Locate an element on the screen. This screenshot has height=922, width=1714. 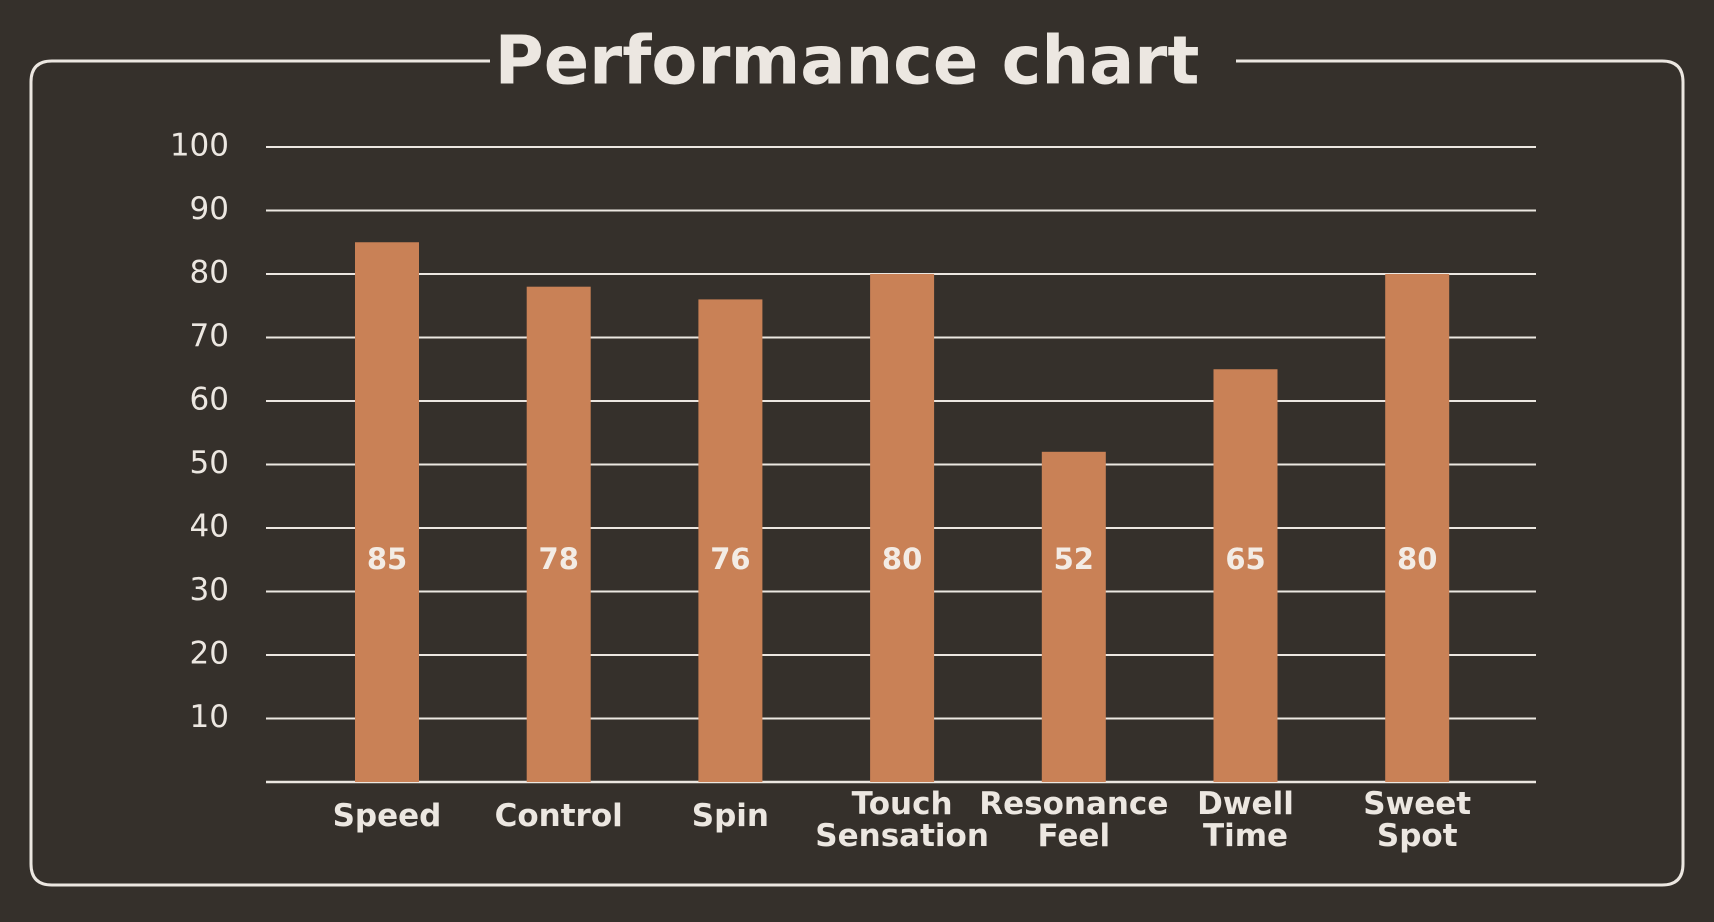
x-category-label: Sweet Spot is located at coordinates (1417, 820).